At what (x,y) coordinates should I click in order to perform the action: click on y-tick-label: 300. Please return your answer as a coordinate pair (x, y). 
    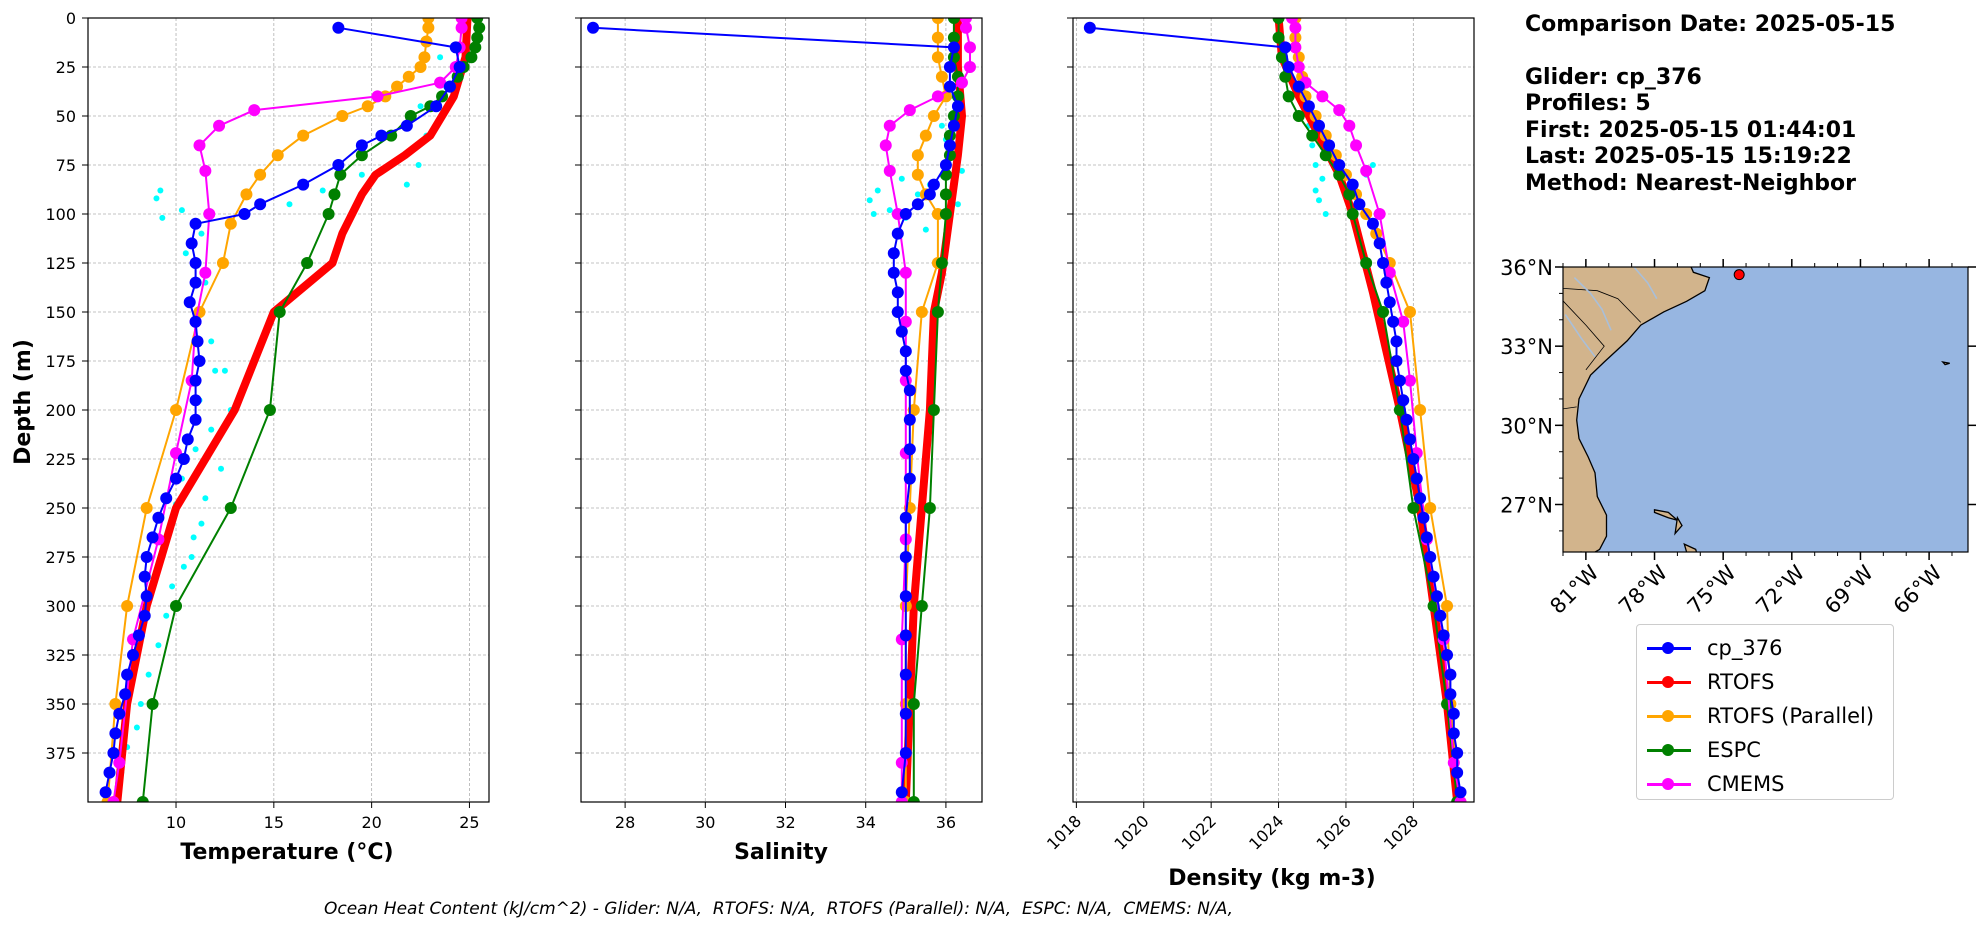
    Looking at the image, I should click on (60, 606).